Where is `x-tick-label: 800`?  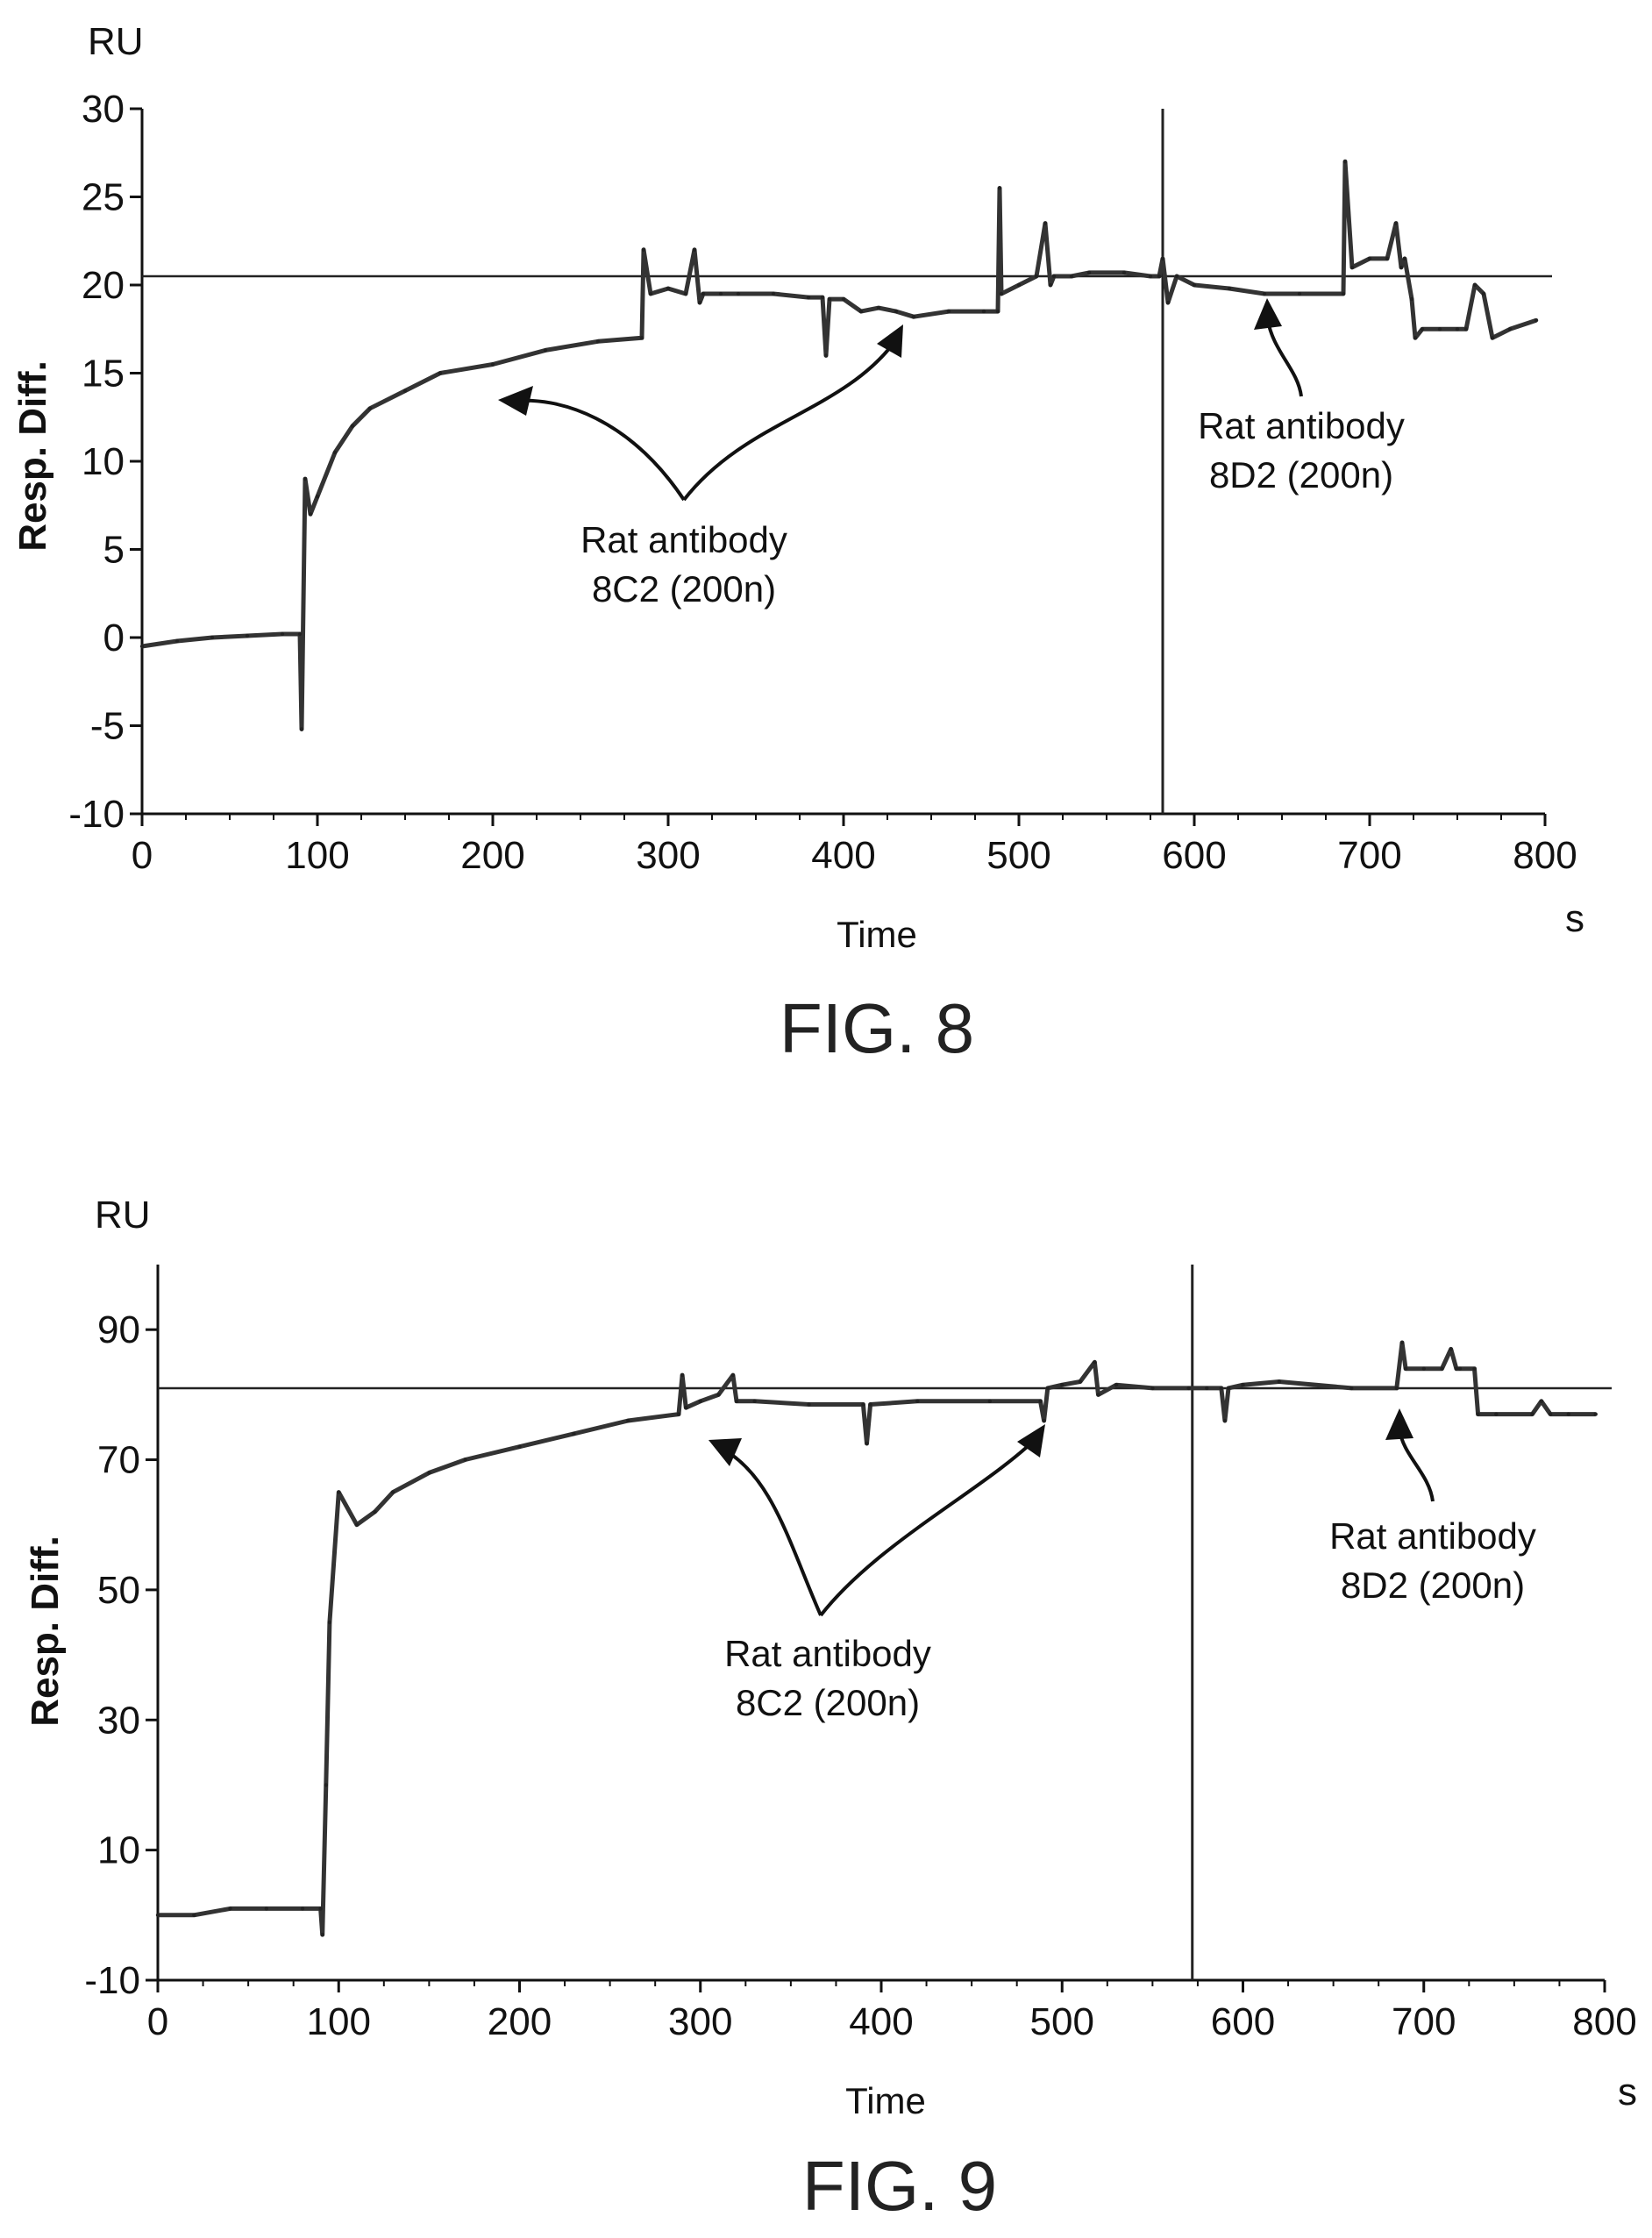 x-tick-label: 800 is located at coordinates (1604, 2022).